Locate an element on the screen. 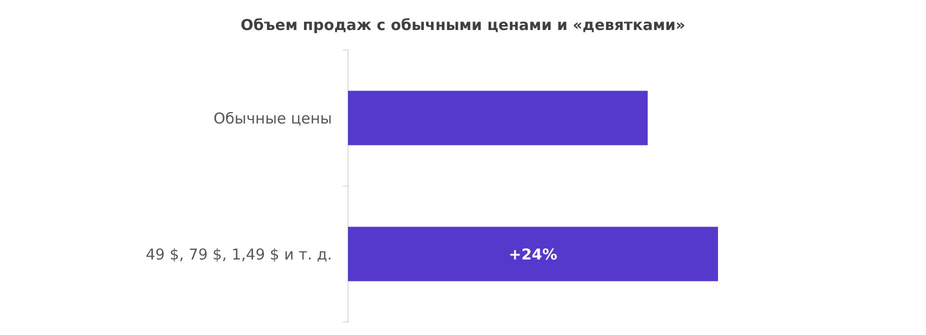  y-tick-label: 49 $, 79 $, 1,49 $ и т. д. is located at coordinates (239, 254).